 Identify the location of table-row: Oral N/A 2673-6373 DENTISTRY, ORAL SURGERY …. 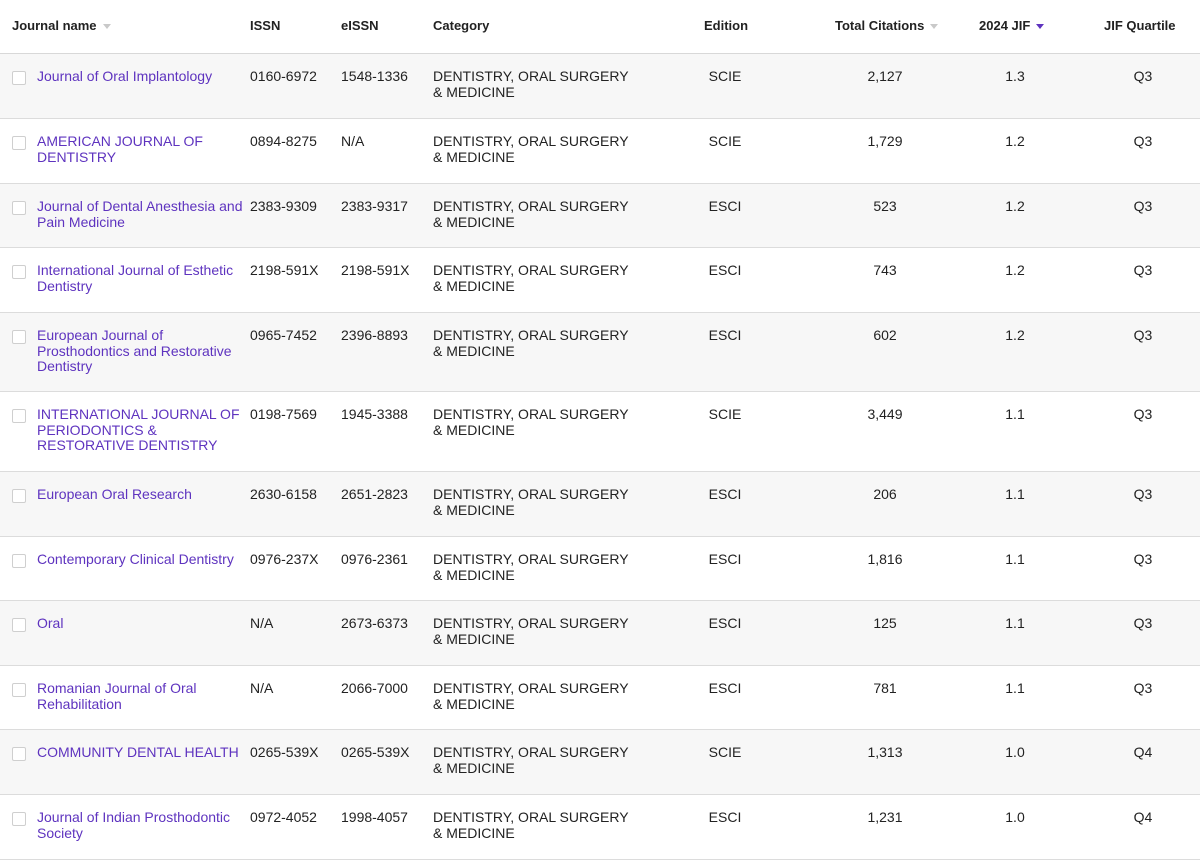
(600, 633).